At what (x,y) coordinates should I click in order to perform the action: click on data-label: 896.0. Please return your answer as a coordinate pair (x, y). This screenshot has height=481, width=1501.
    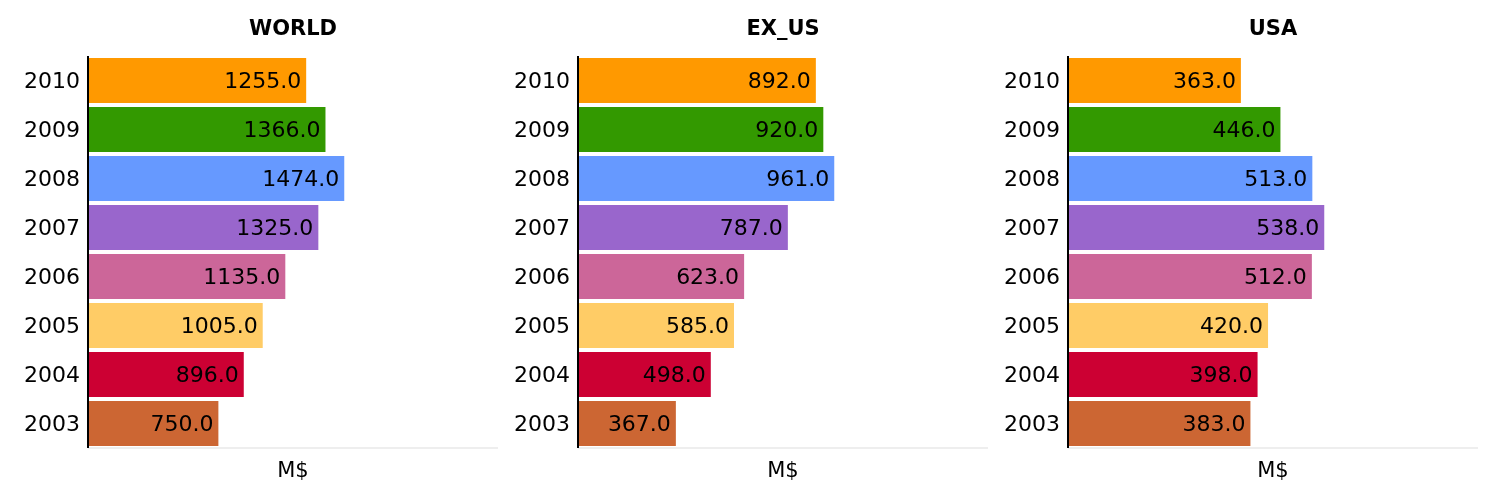
    Looking at the image, I should click on (207, 375).